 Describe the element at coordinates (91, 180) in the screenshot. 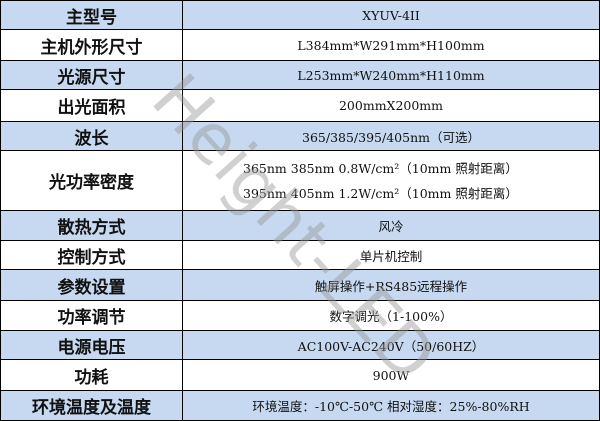

I see `row-label: 光功率密度` at that location.